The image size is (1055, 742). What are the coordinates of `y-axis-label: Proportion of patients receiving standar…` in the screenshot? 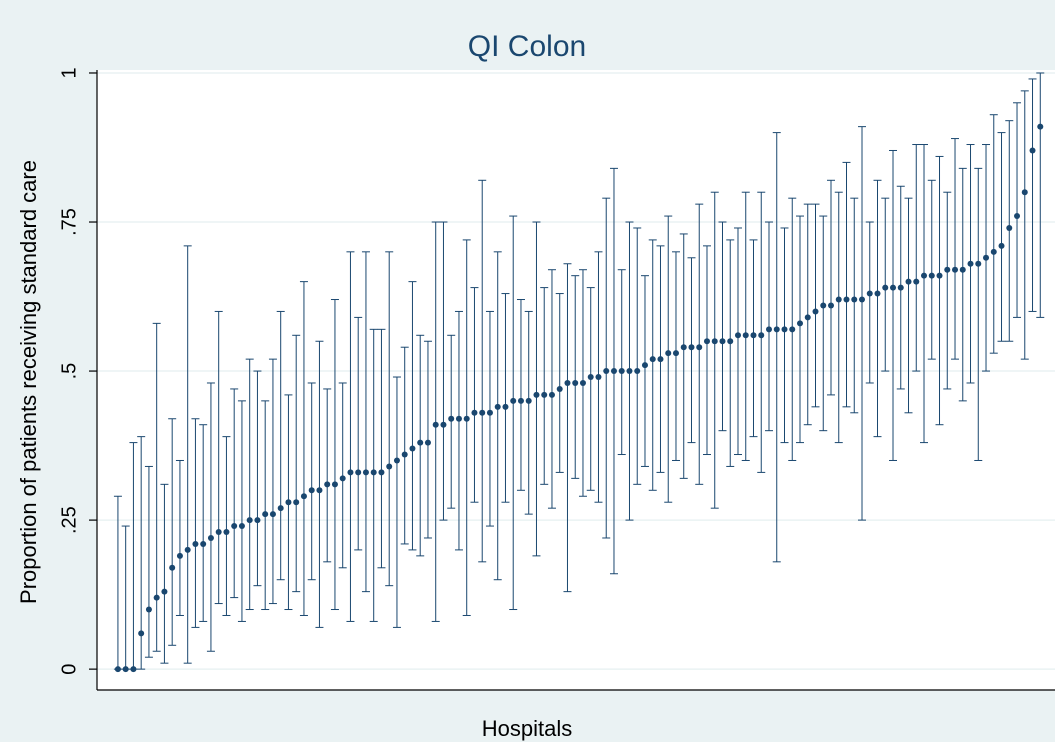 It's located at (28, 382).